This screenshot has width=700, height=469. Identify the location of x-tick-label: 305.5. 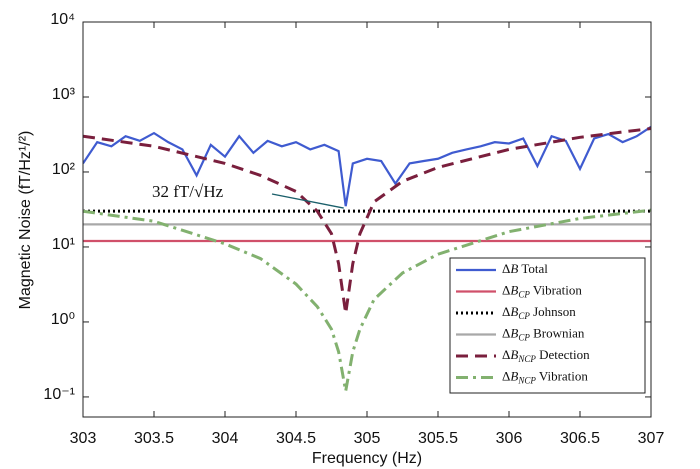
(438, 438).